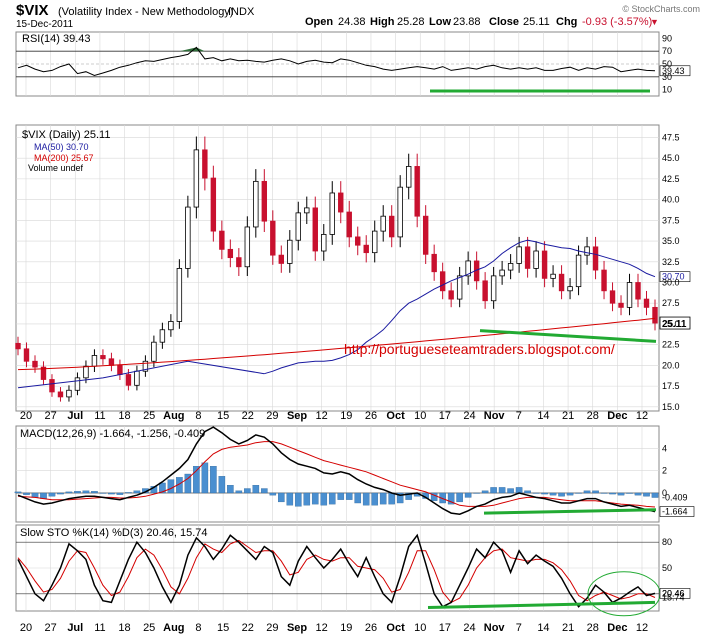 Image resolution: width=718 pixels, height=639 pixels. I want to click on price-axis-tick-label: 45.0, so click(671, 158).